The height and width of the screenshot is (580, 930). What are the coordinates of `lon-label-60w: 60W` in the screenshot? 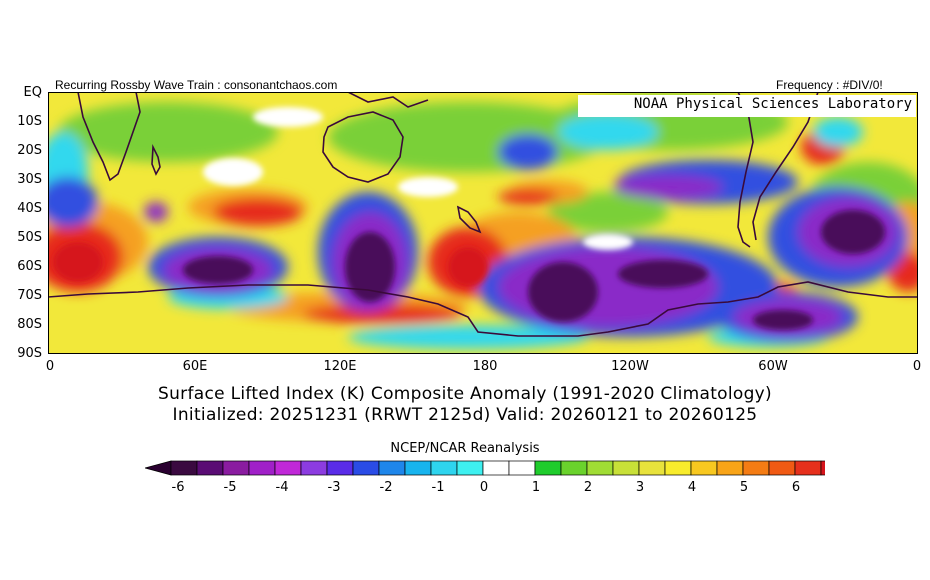 It's located at (773, 366).